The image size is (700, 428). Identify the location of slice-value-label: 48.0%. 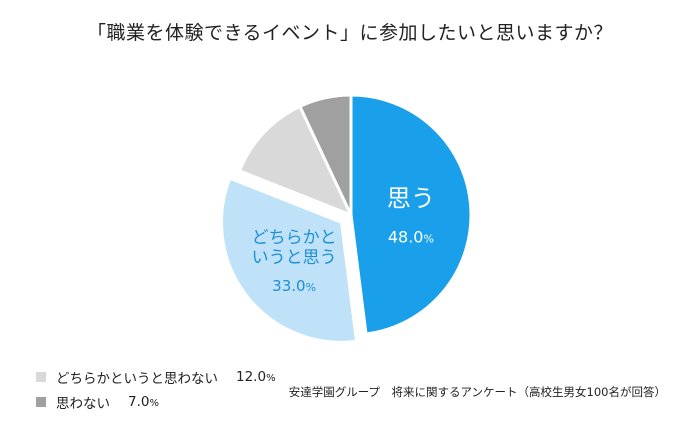
(411, 237).